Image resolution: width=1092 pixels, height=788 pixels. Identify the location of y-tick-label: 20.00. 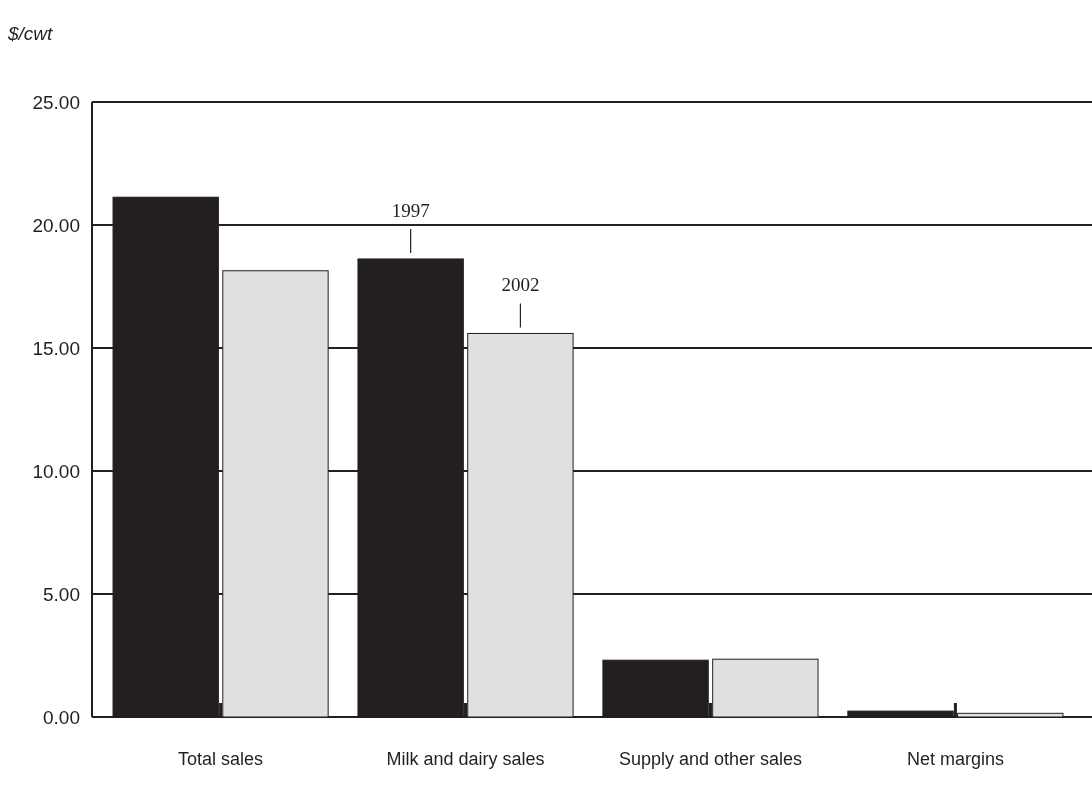
(56, 225).